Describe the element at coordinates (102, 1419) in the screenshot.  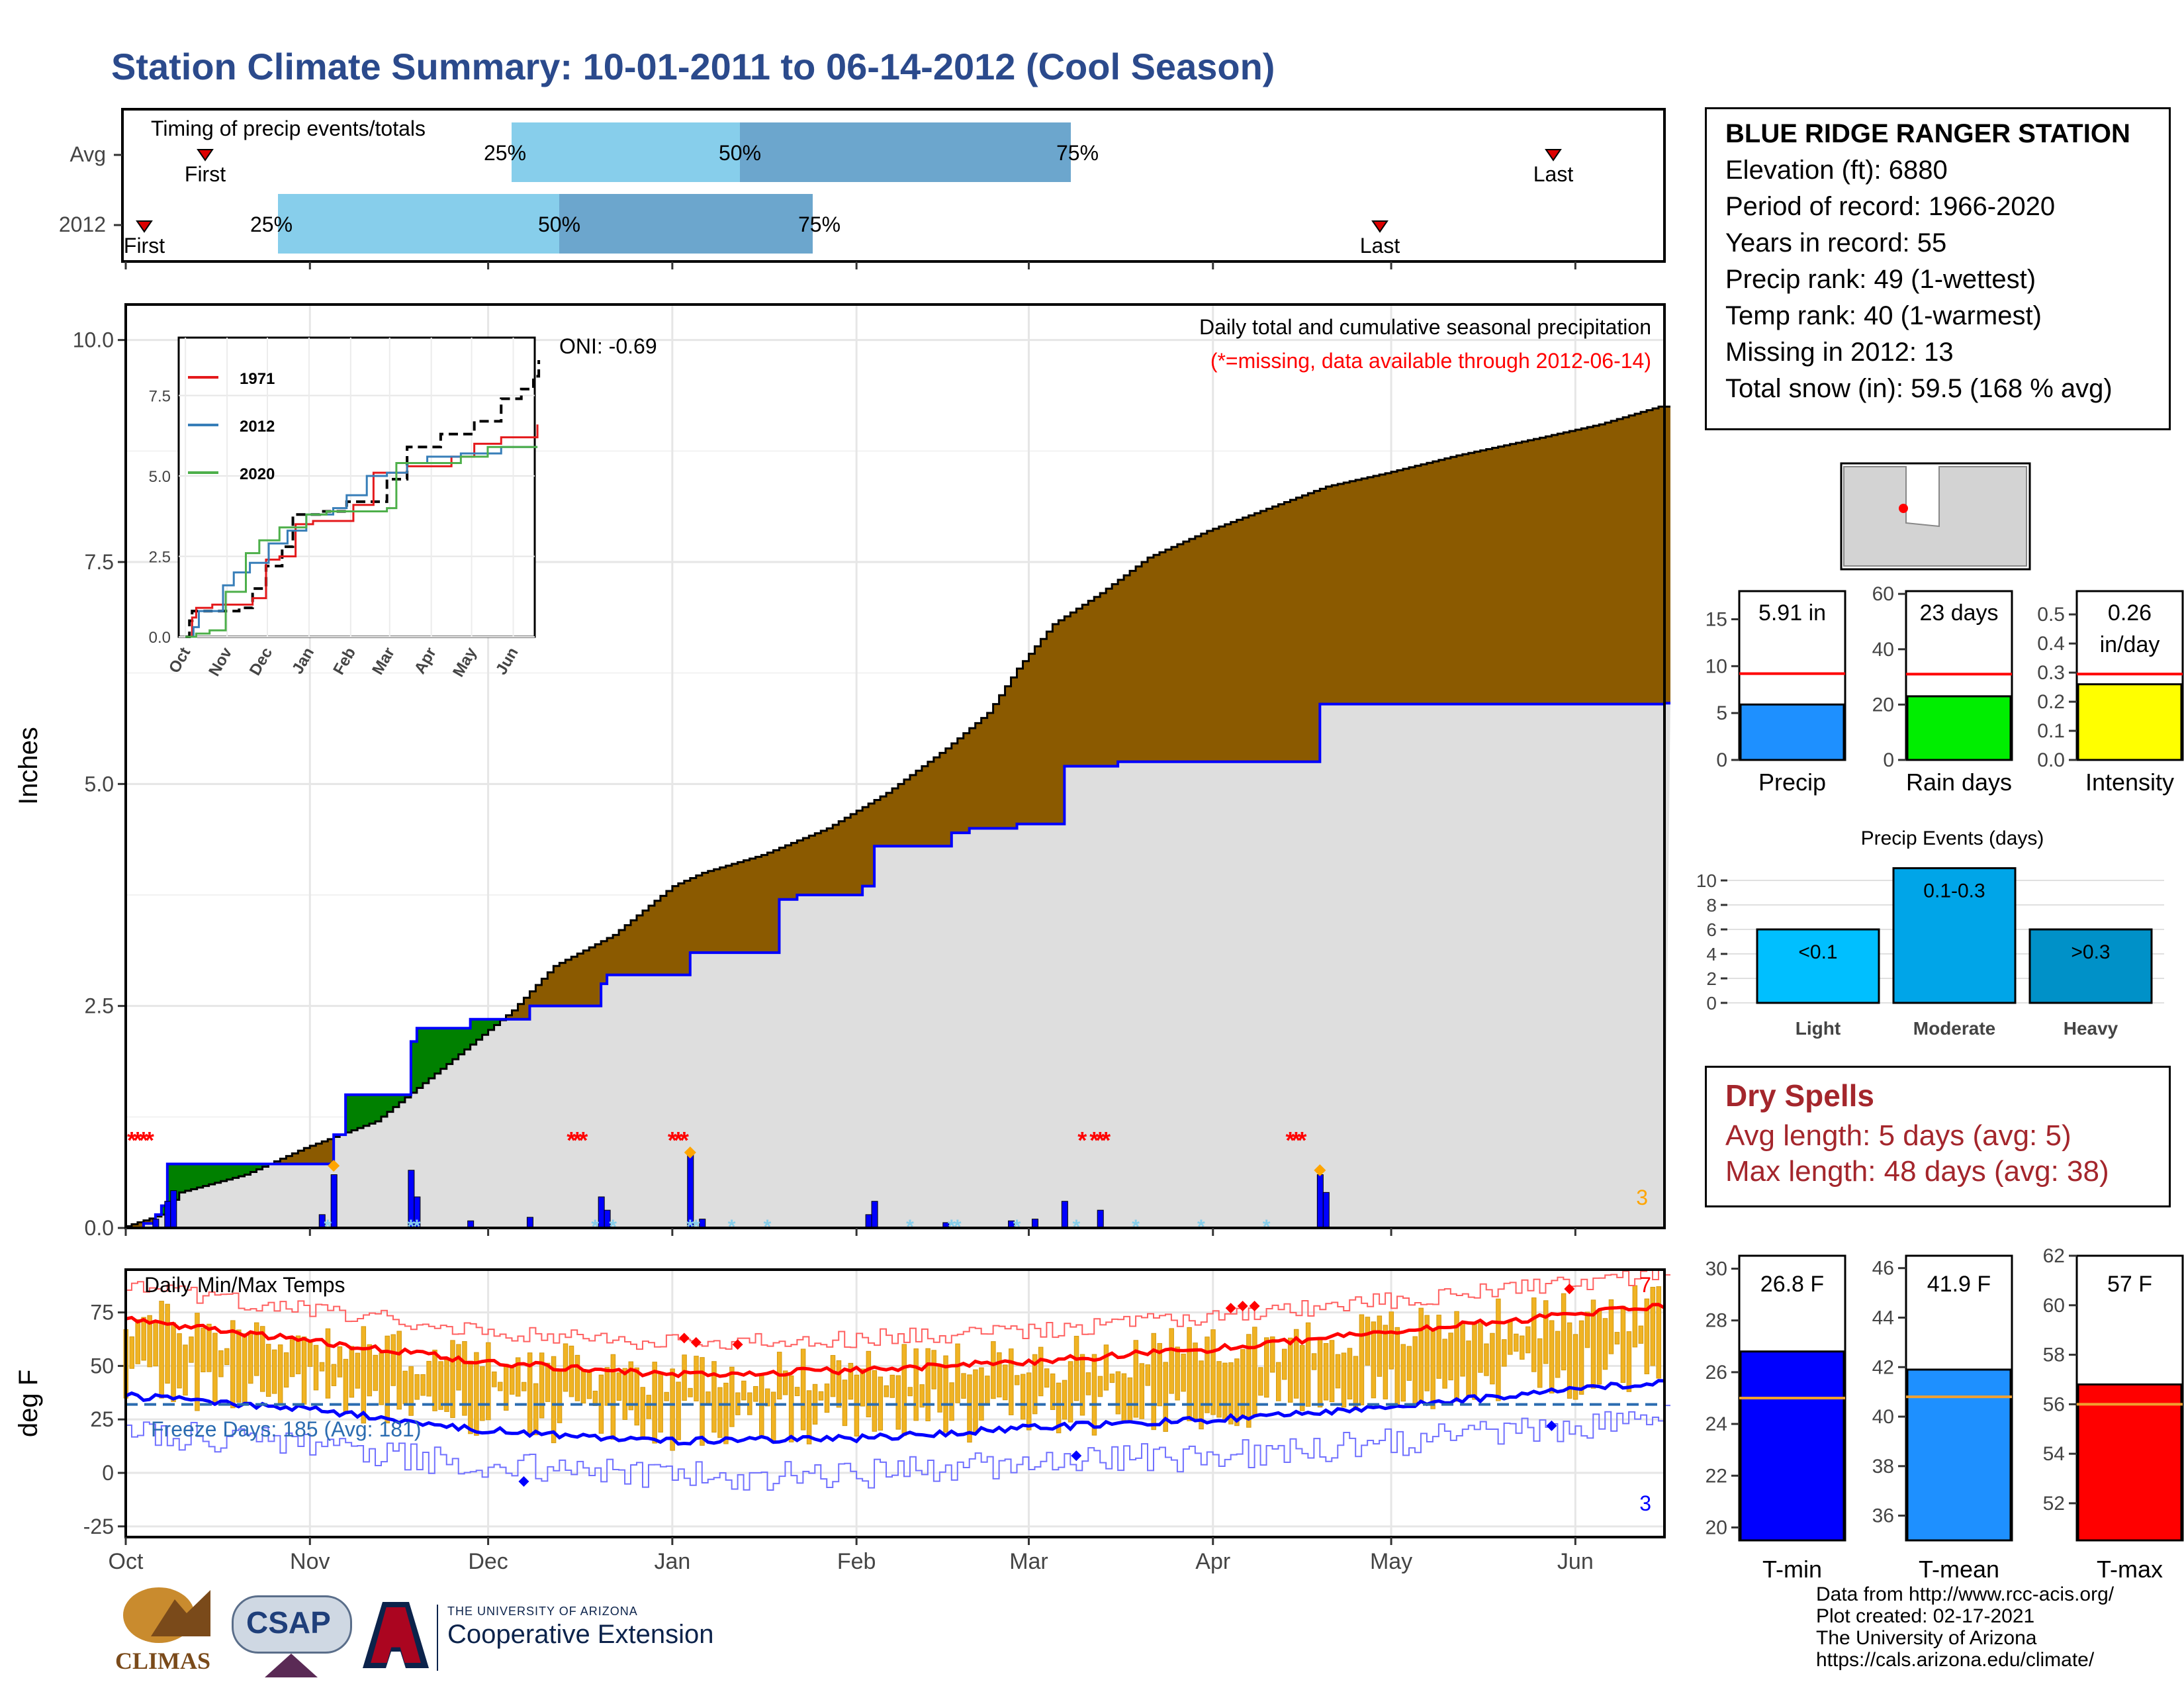
I see `temp-y-tick-label: 25` at that location.